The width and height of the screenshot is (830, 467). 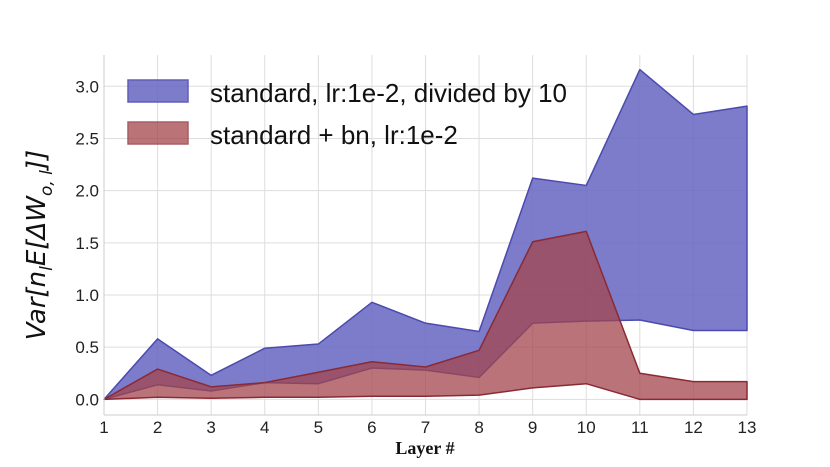 I want to click on legend-swatch-standard, so click(x=158, y=91).